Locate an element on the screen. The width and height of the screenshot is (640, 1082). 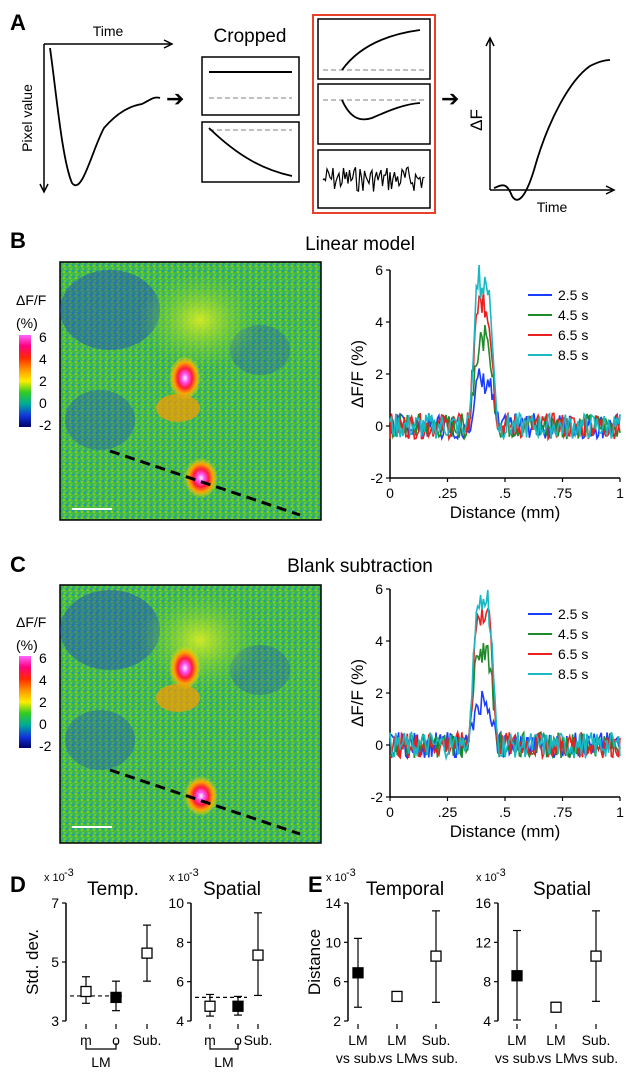
model-components-box is located at coordinates (374, 114).